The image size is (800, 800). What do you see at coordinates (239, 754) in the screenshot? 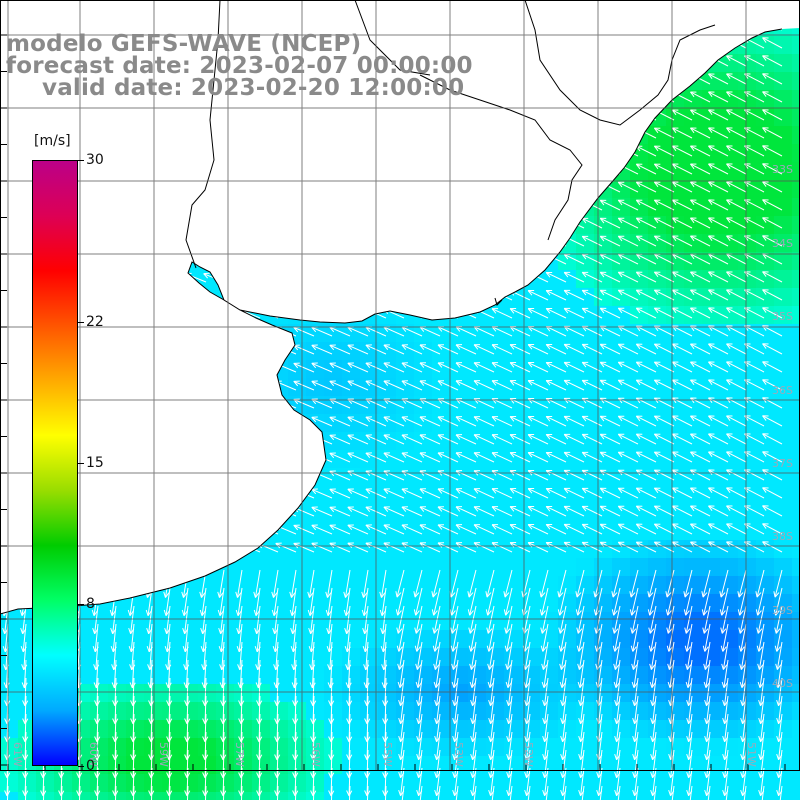
I see `longitude-label: 57W` at bounding box center [239, 754].